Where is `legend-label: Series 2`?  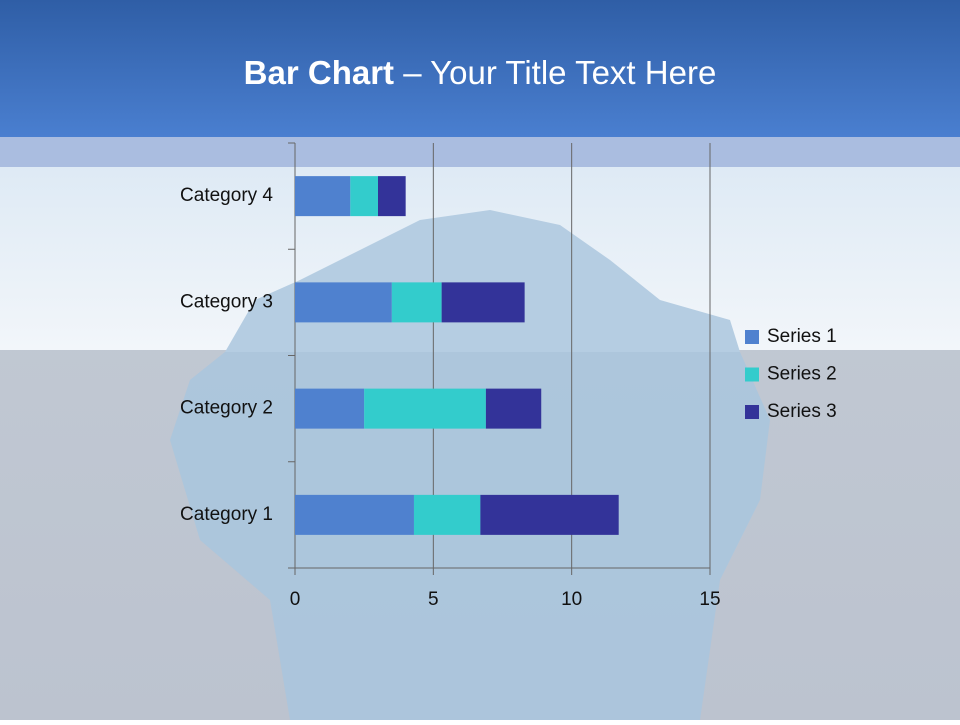
legend-label: Series 2 is located at coordinates (802, 374).